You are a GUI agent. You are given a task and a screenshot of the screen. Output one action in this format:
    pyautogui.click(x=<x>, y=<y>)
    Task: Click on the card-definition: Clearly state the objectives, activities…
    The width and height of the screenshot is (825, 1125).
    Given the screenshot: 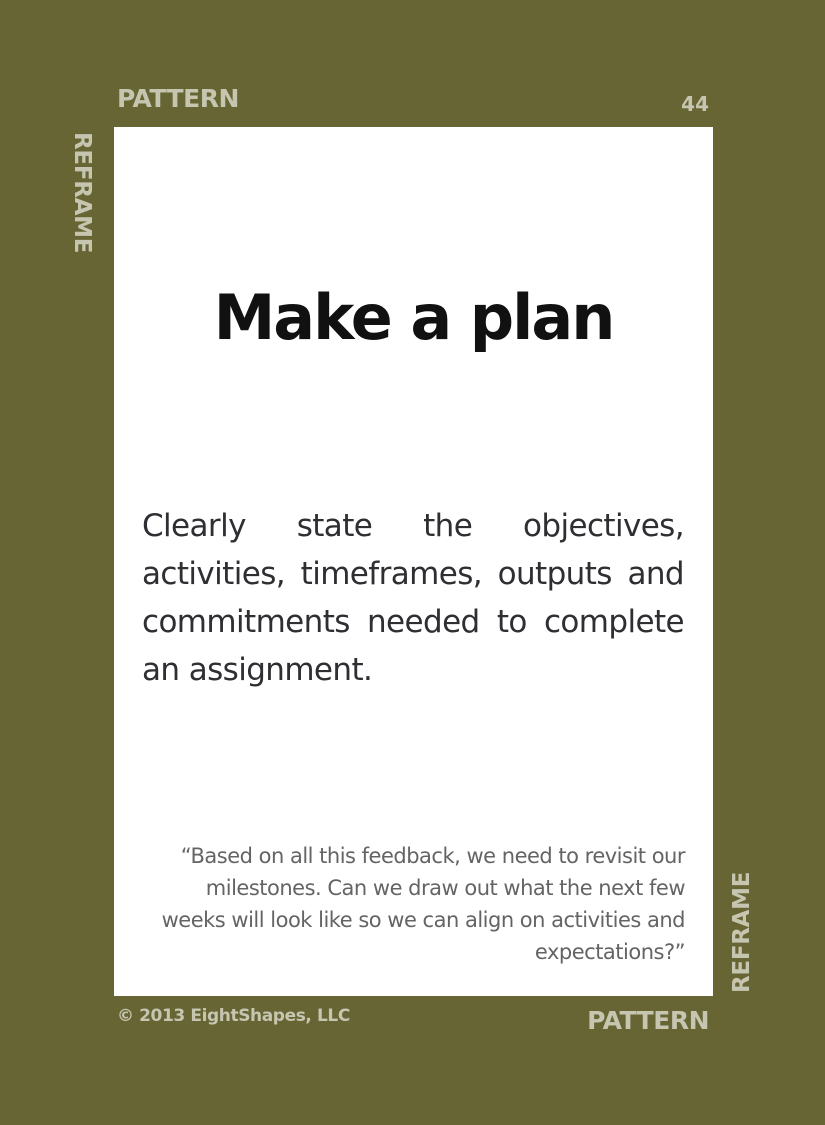 What is the action you would take?
    pyautogui.click(x=413, y=598)
    